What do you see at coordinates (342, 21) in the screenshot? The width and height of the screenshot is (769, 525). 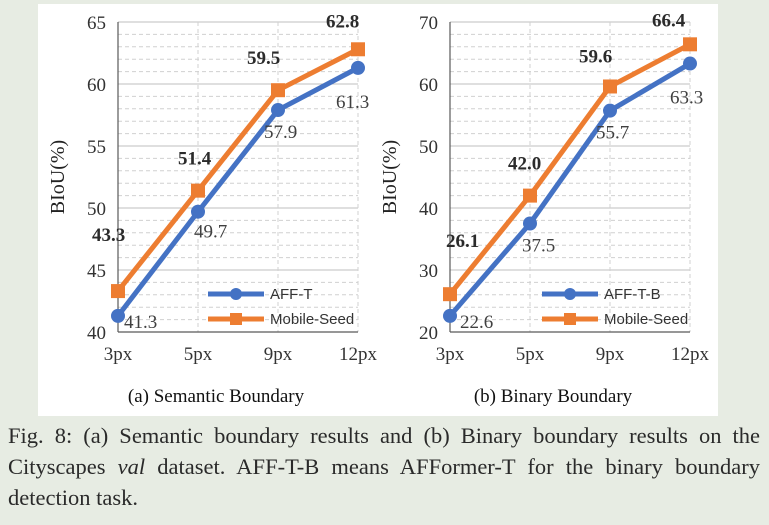 I see `data-label-a-1-3: 62.8` at bounding box center [342, 21].